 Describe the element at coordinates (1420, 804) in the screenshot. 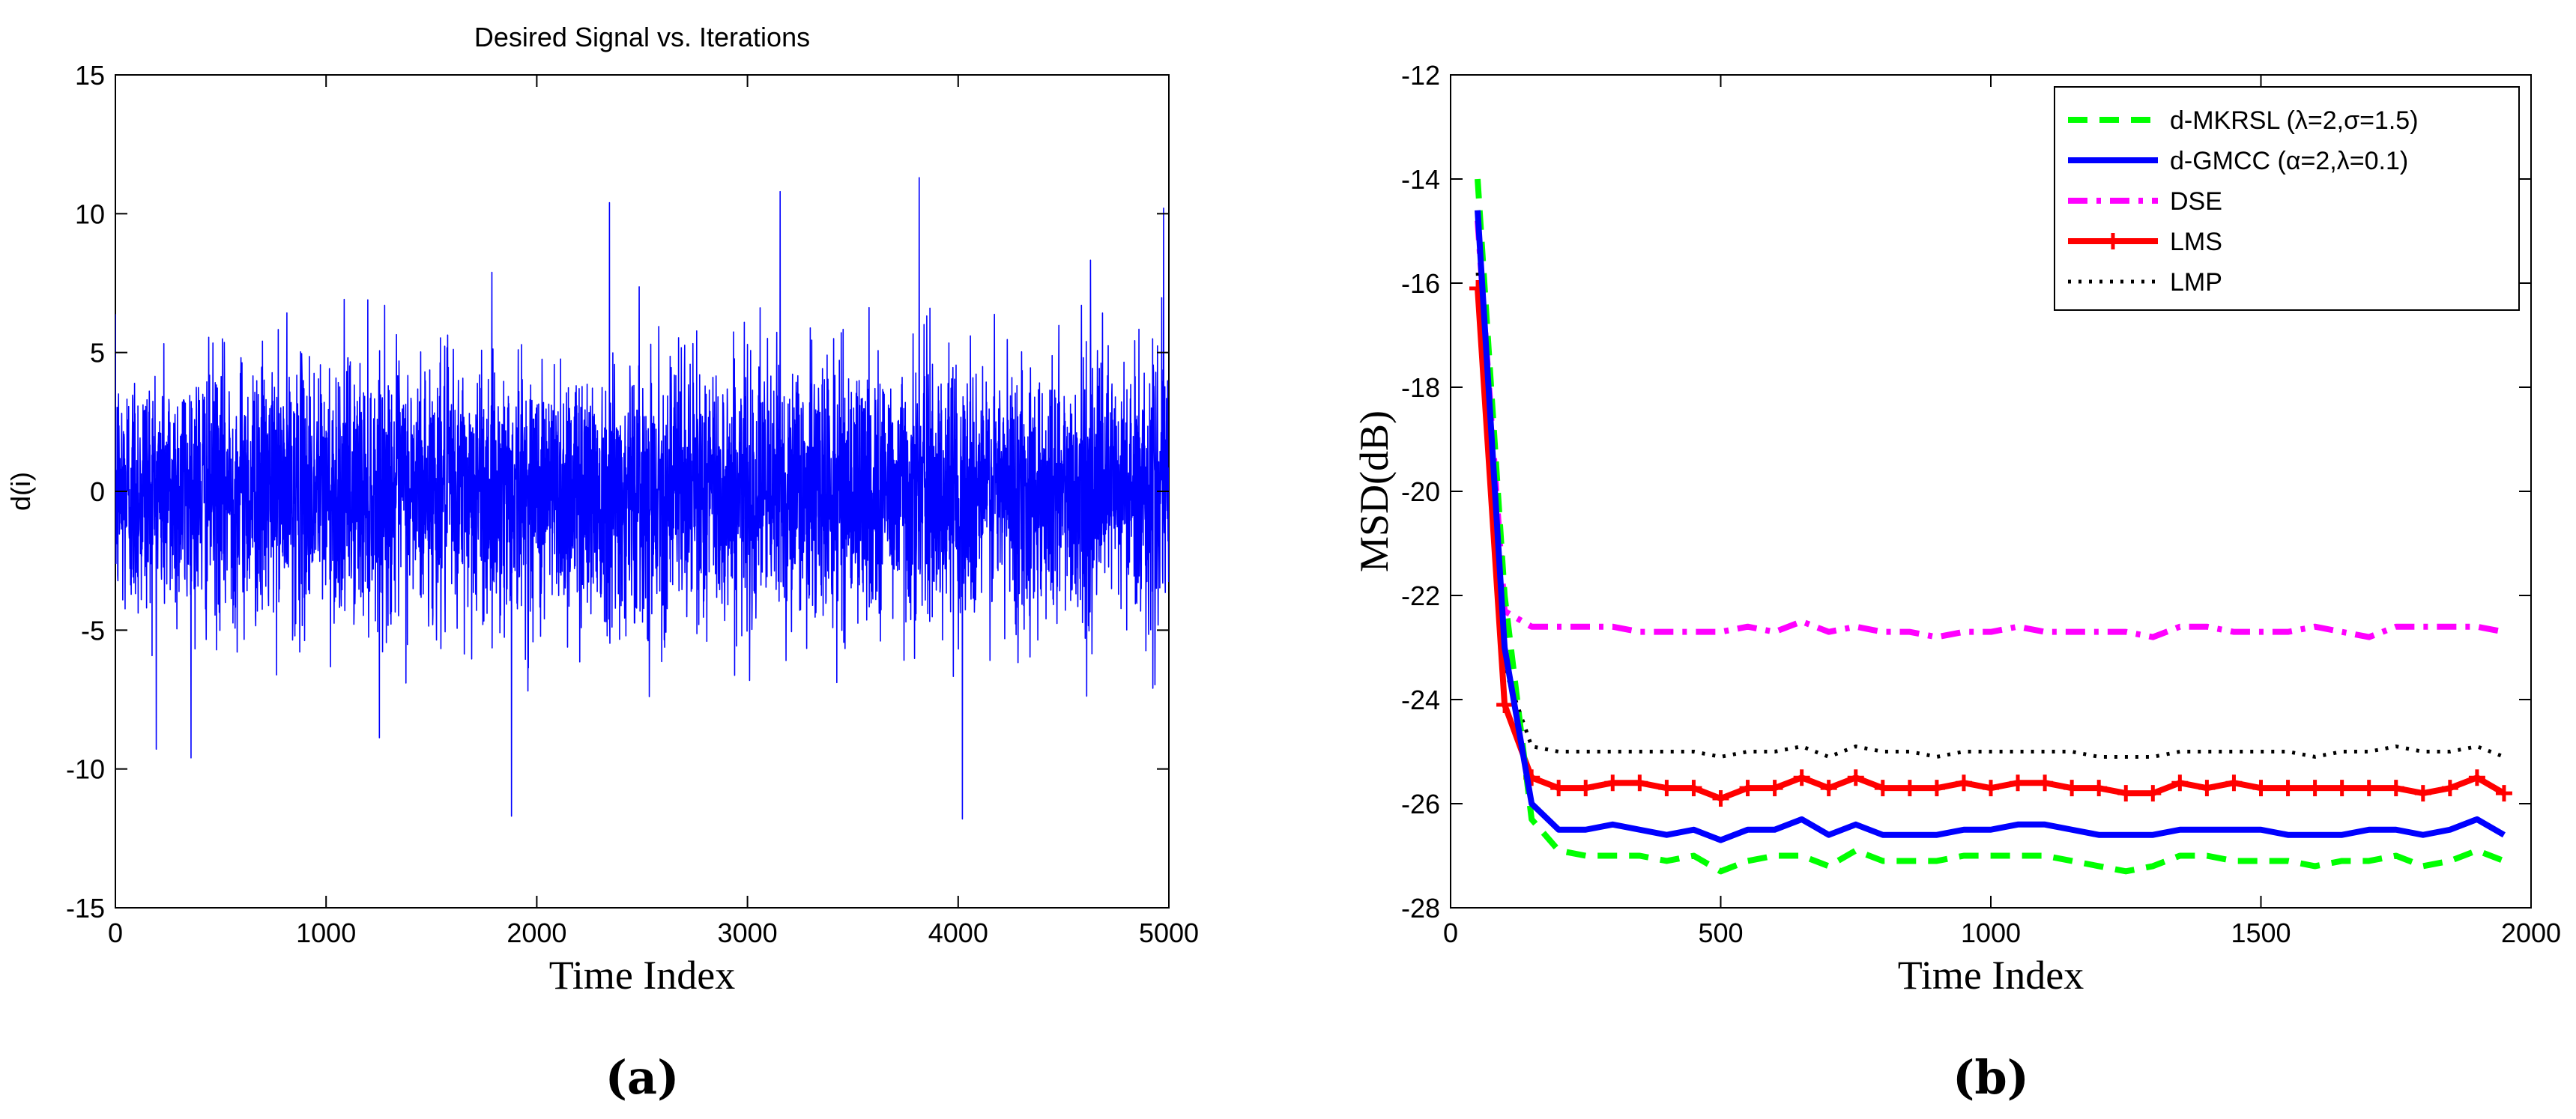

I see `panel-b-ytick-label: -26` at that location.